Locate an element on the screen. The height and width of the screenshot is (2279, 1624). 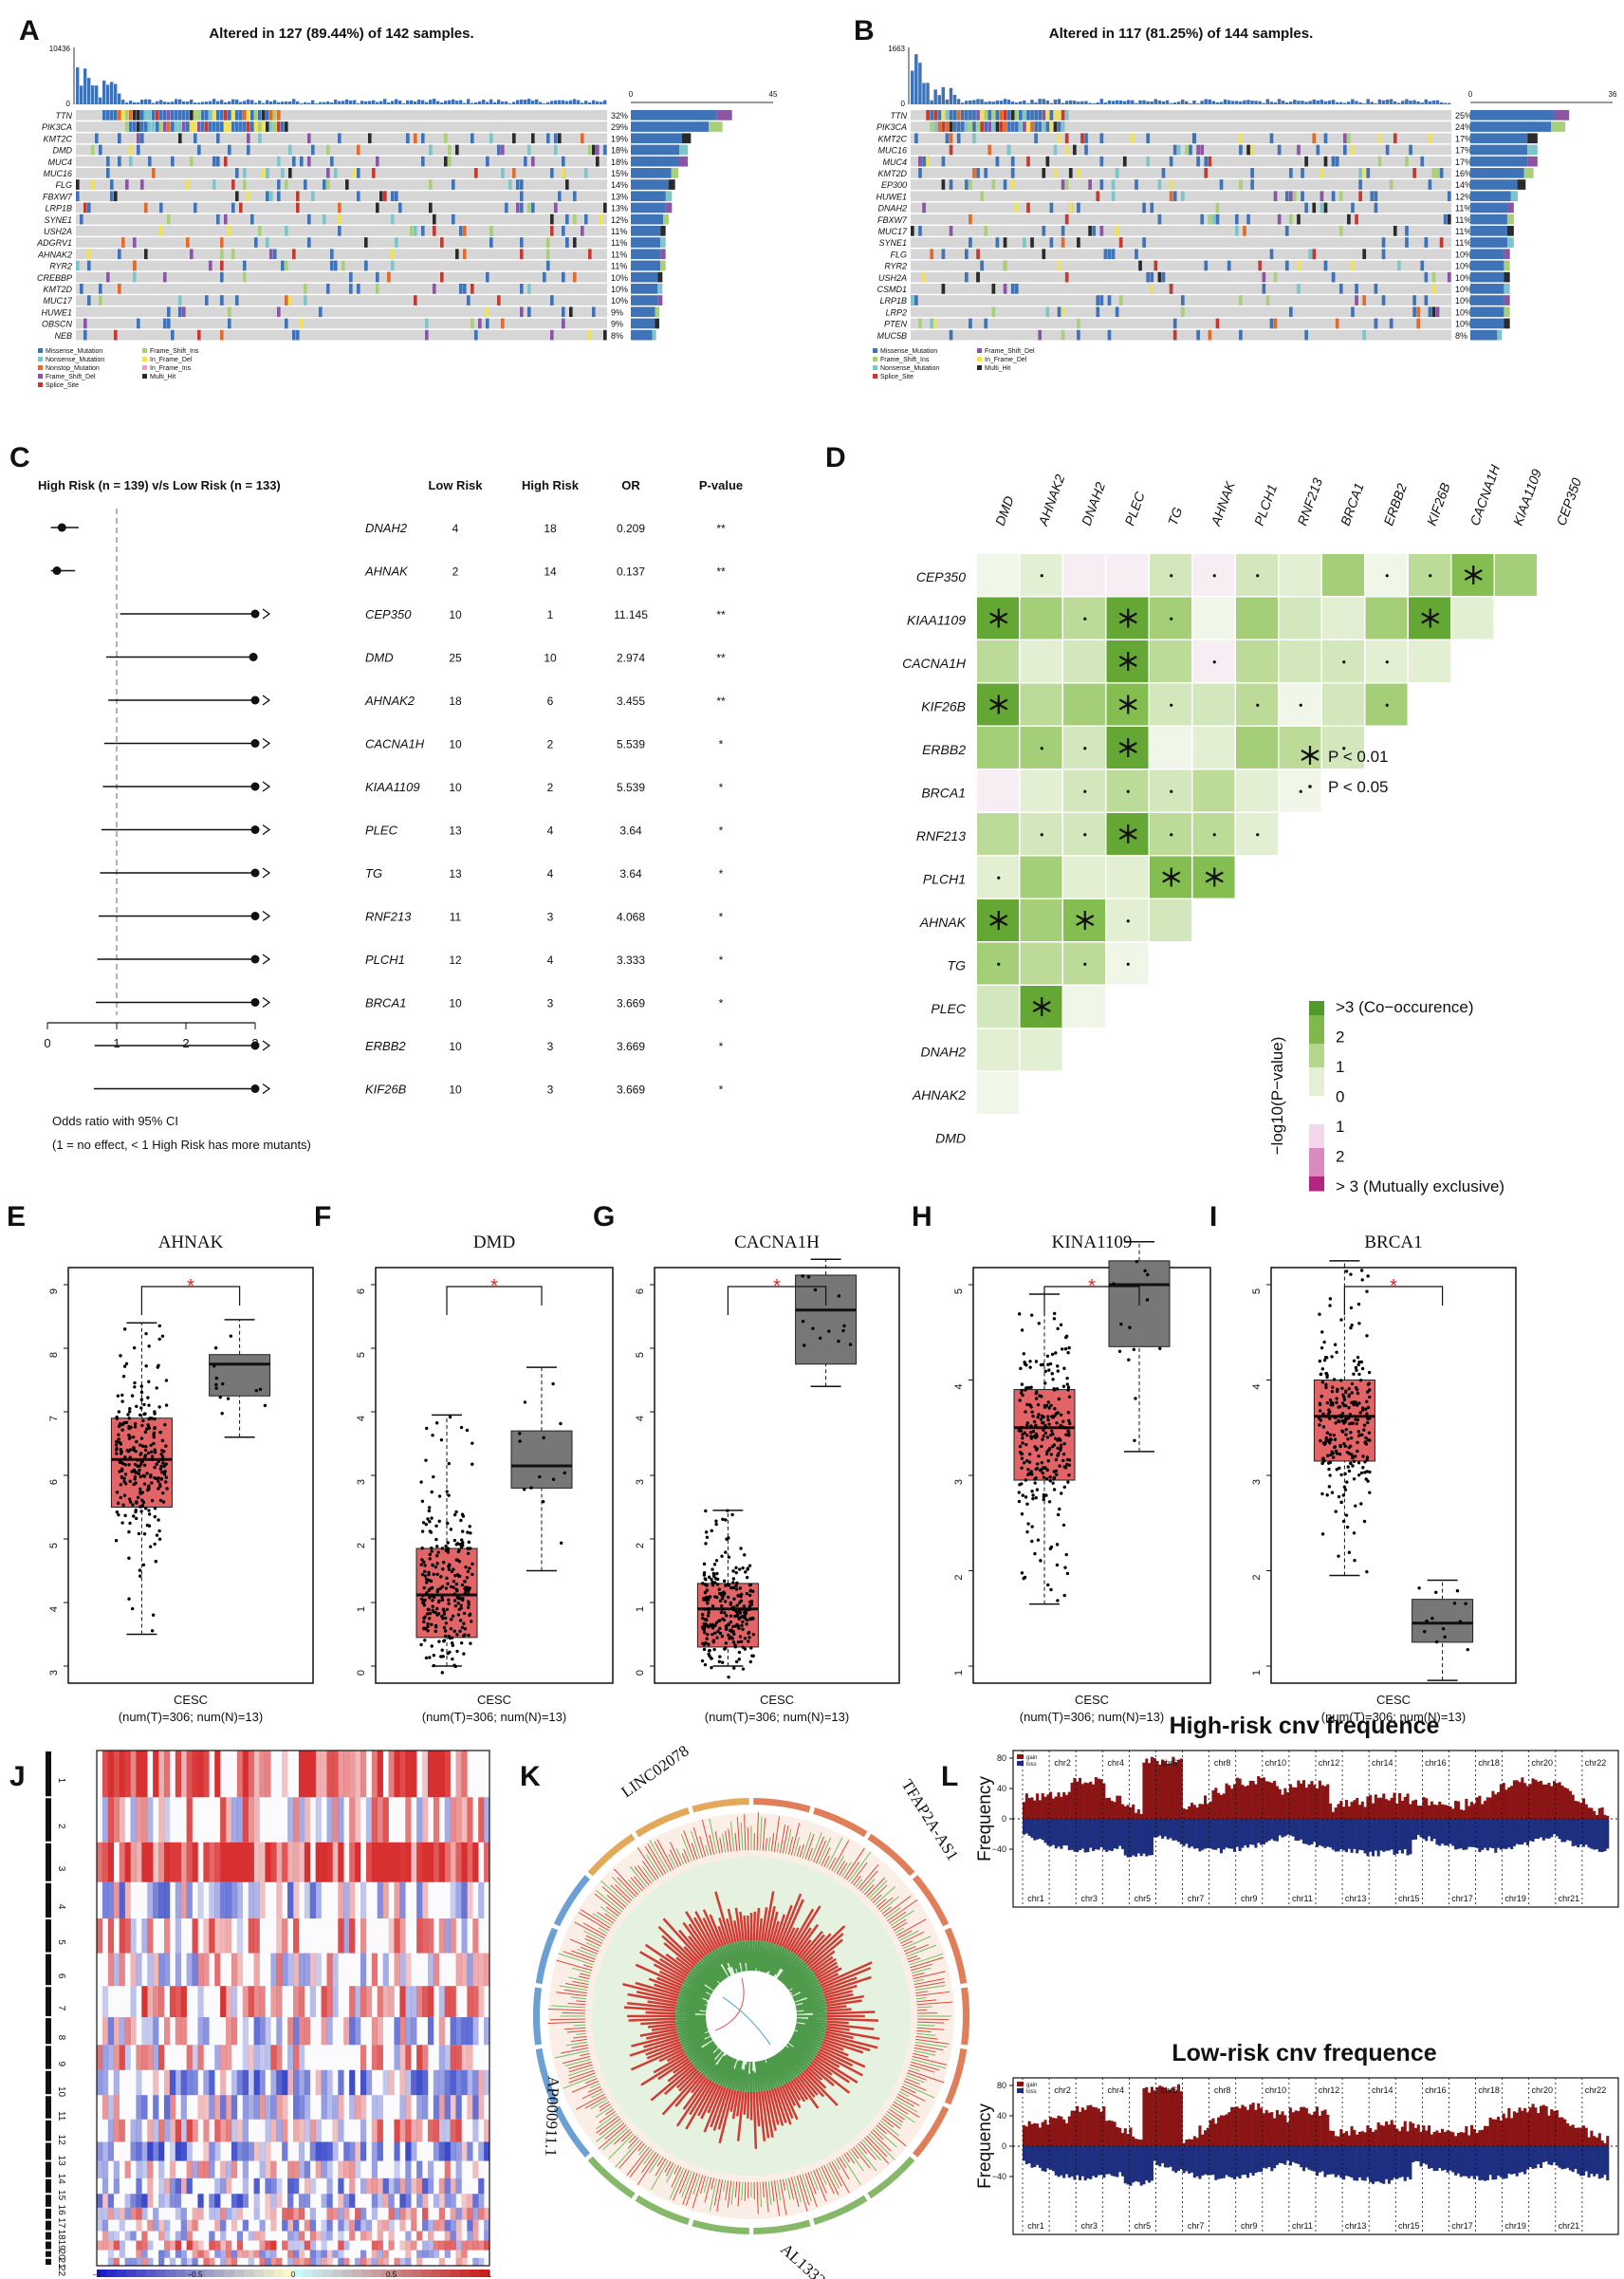
scale-step is located at coordinates (446, 2273).